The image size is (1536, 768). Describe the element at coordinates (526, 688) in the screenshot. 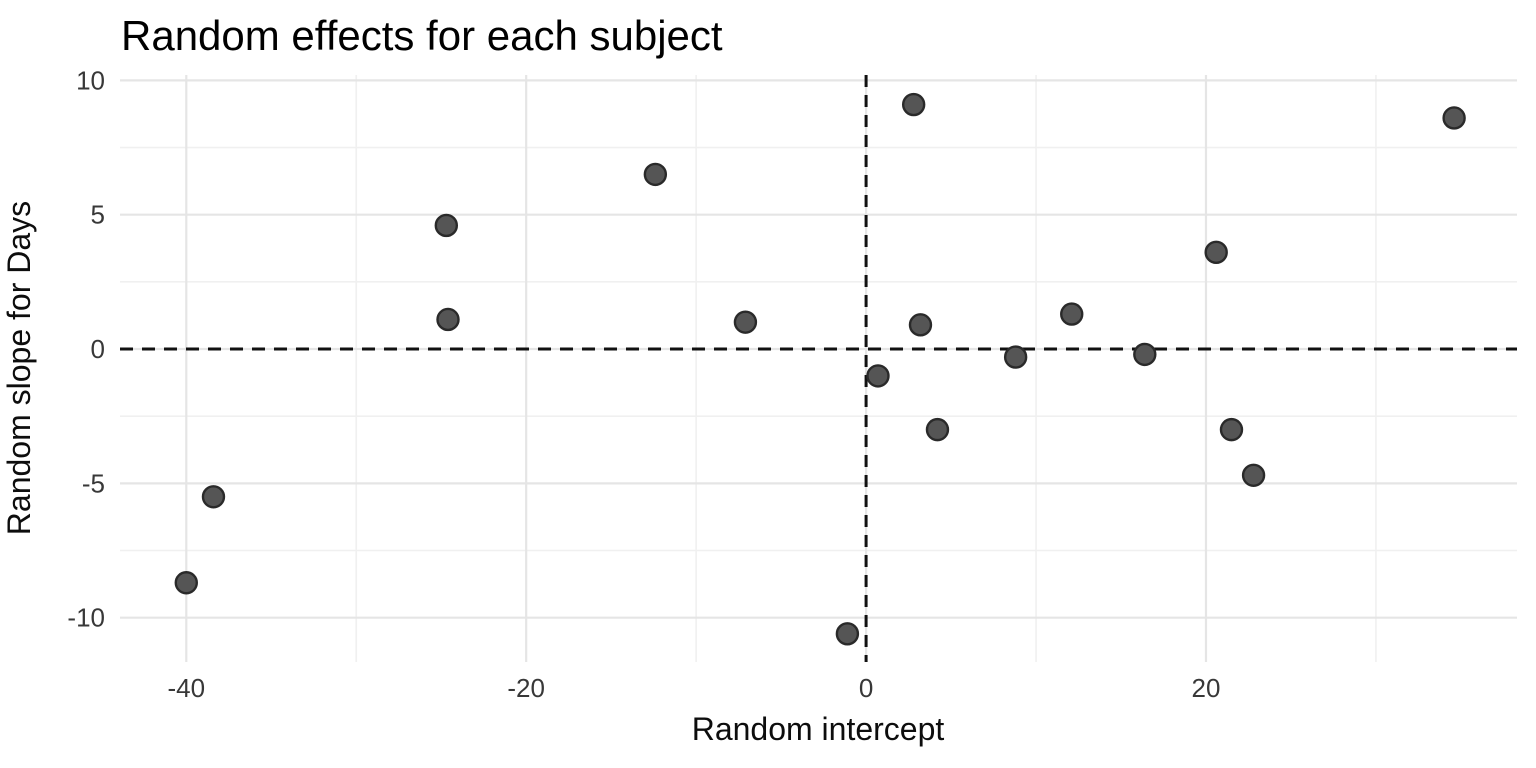

I see `x-tick-label: -20` at that location.